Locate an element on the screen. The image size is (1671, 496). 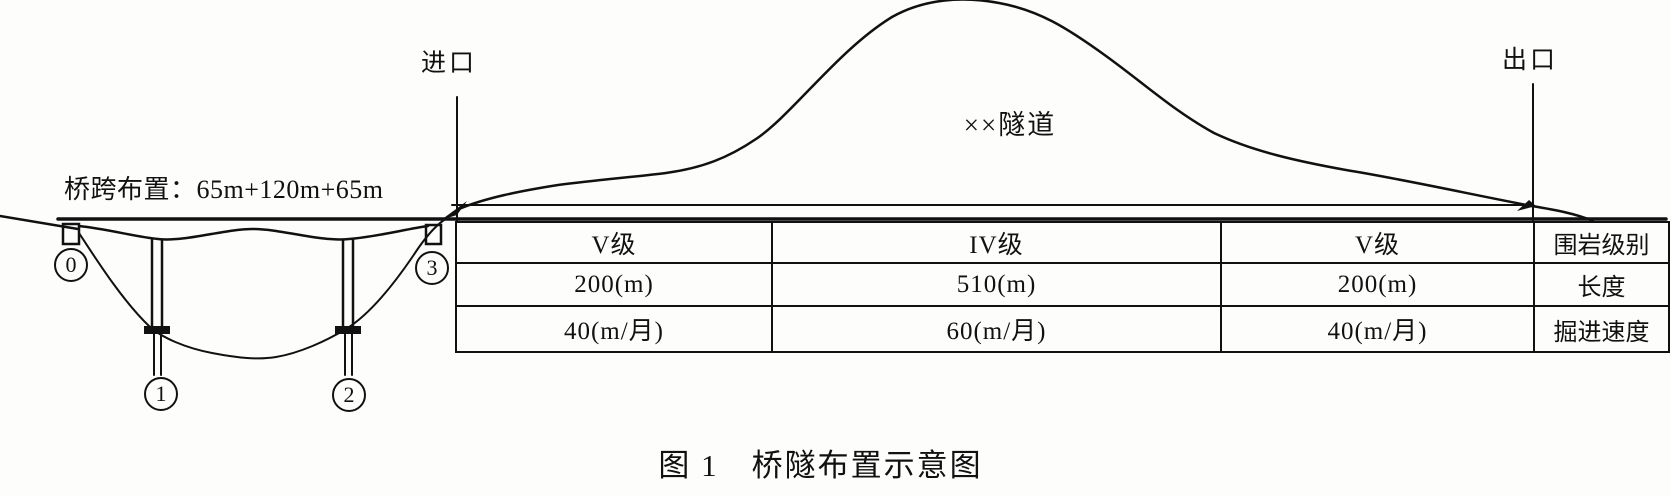
rock-grade-cell-iv: IV级 is located at coordinates (997, 243).